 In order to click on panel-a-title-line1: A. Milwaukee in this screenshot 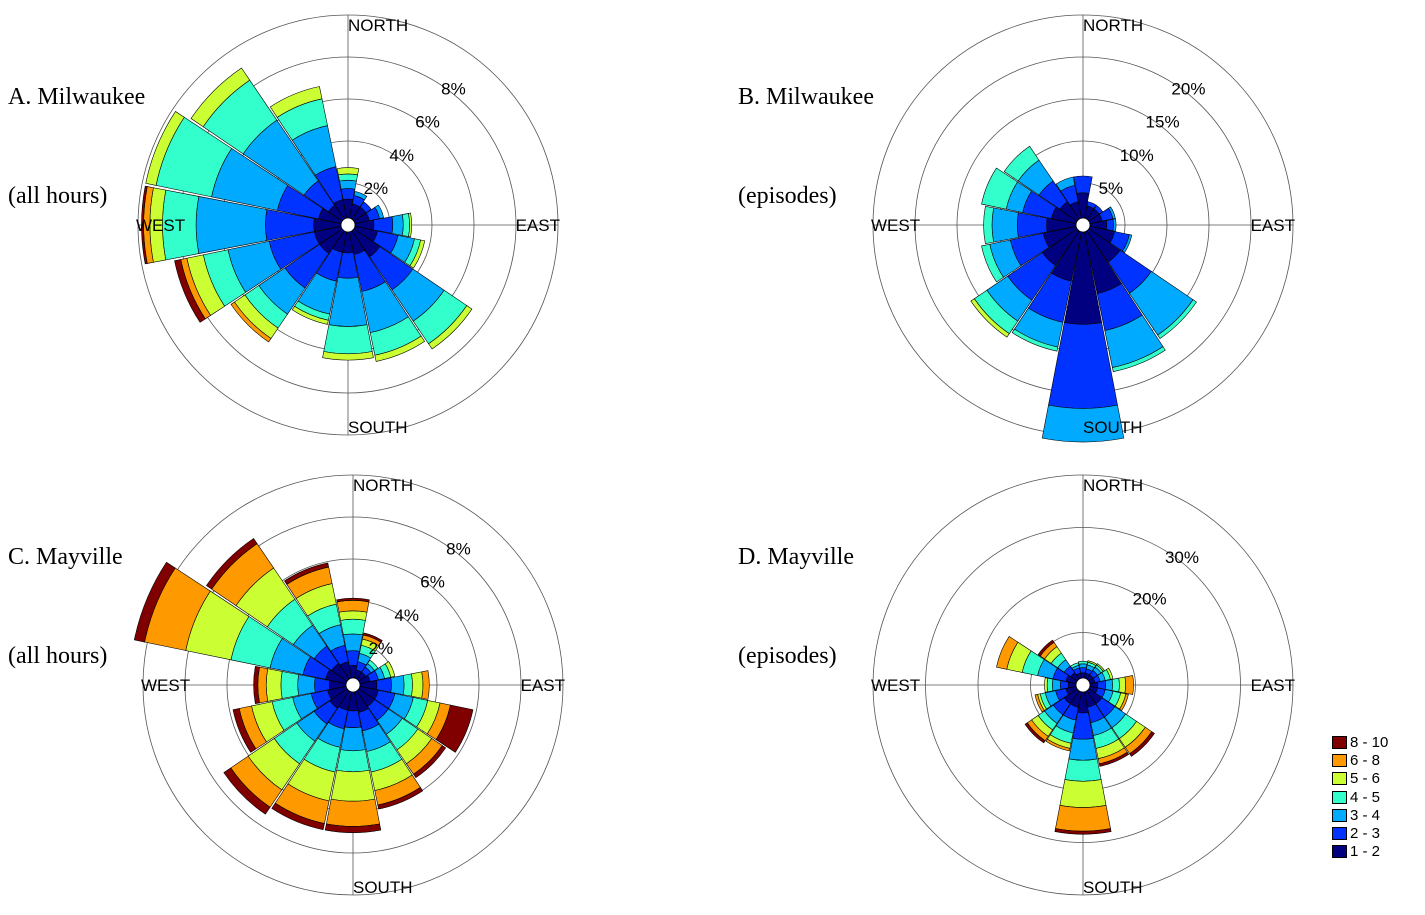, I will do `click(77, 97)`.